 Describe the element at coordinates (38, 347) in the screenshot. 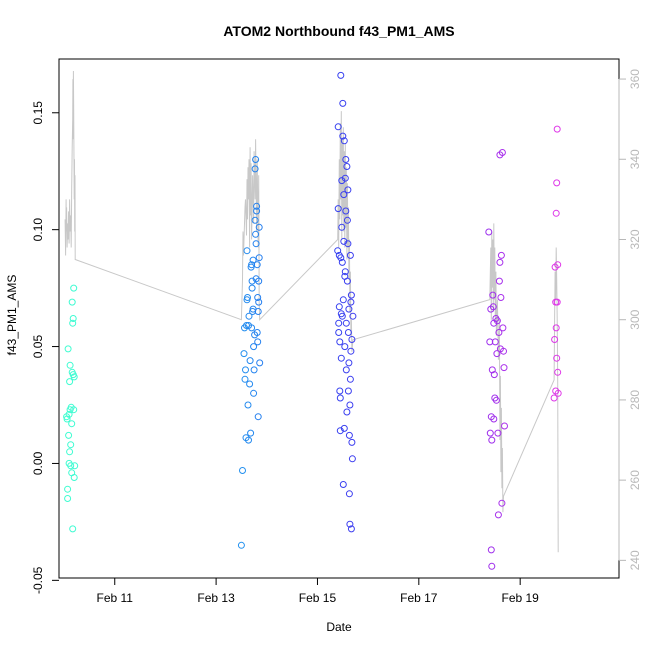

I see `y-tick-label: 0.05` at that location.